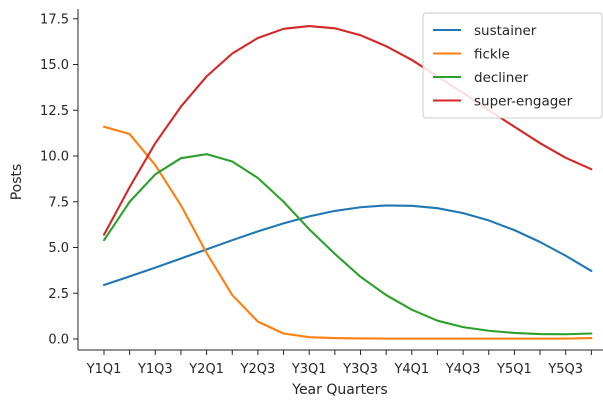 This screenshot has height=402, width=603. What do you see at coordinates (258, 369) in the screenshot?
I see `x-tick-label: Y2Q3` at bounding box center [258, 369].